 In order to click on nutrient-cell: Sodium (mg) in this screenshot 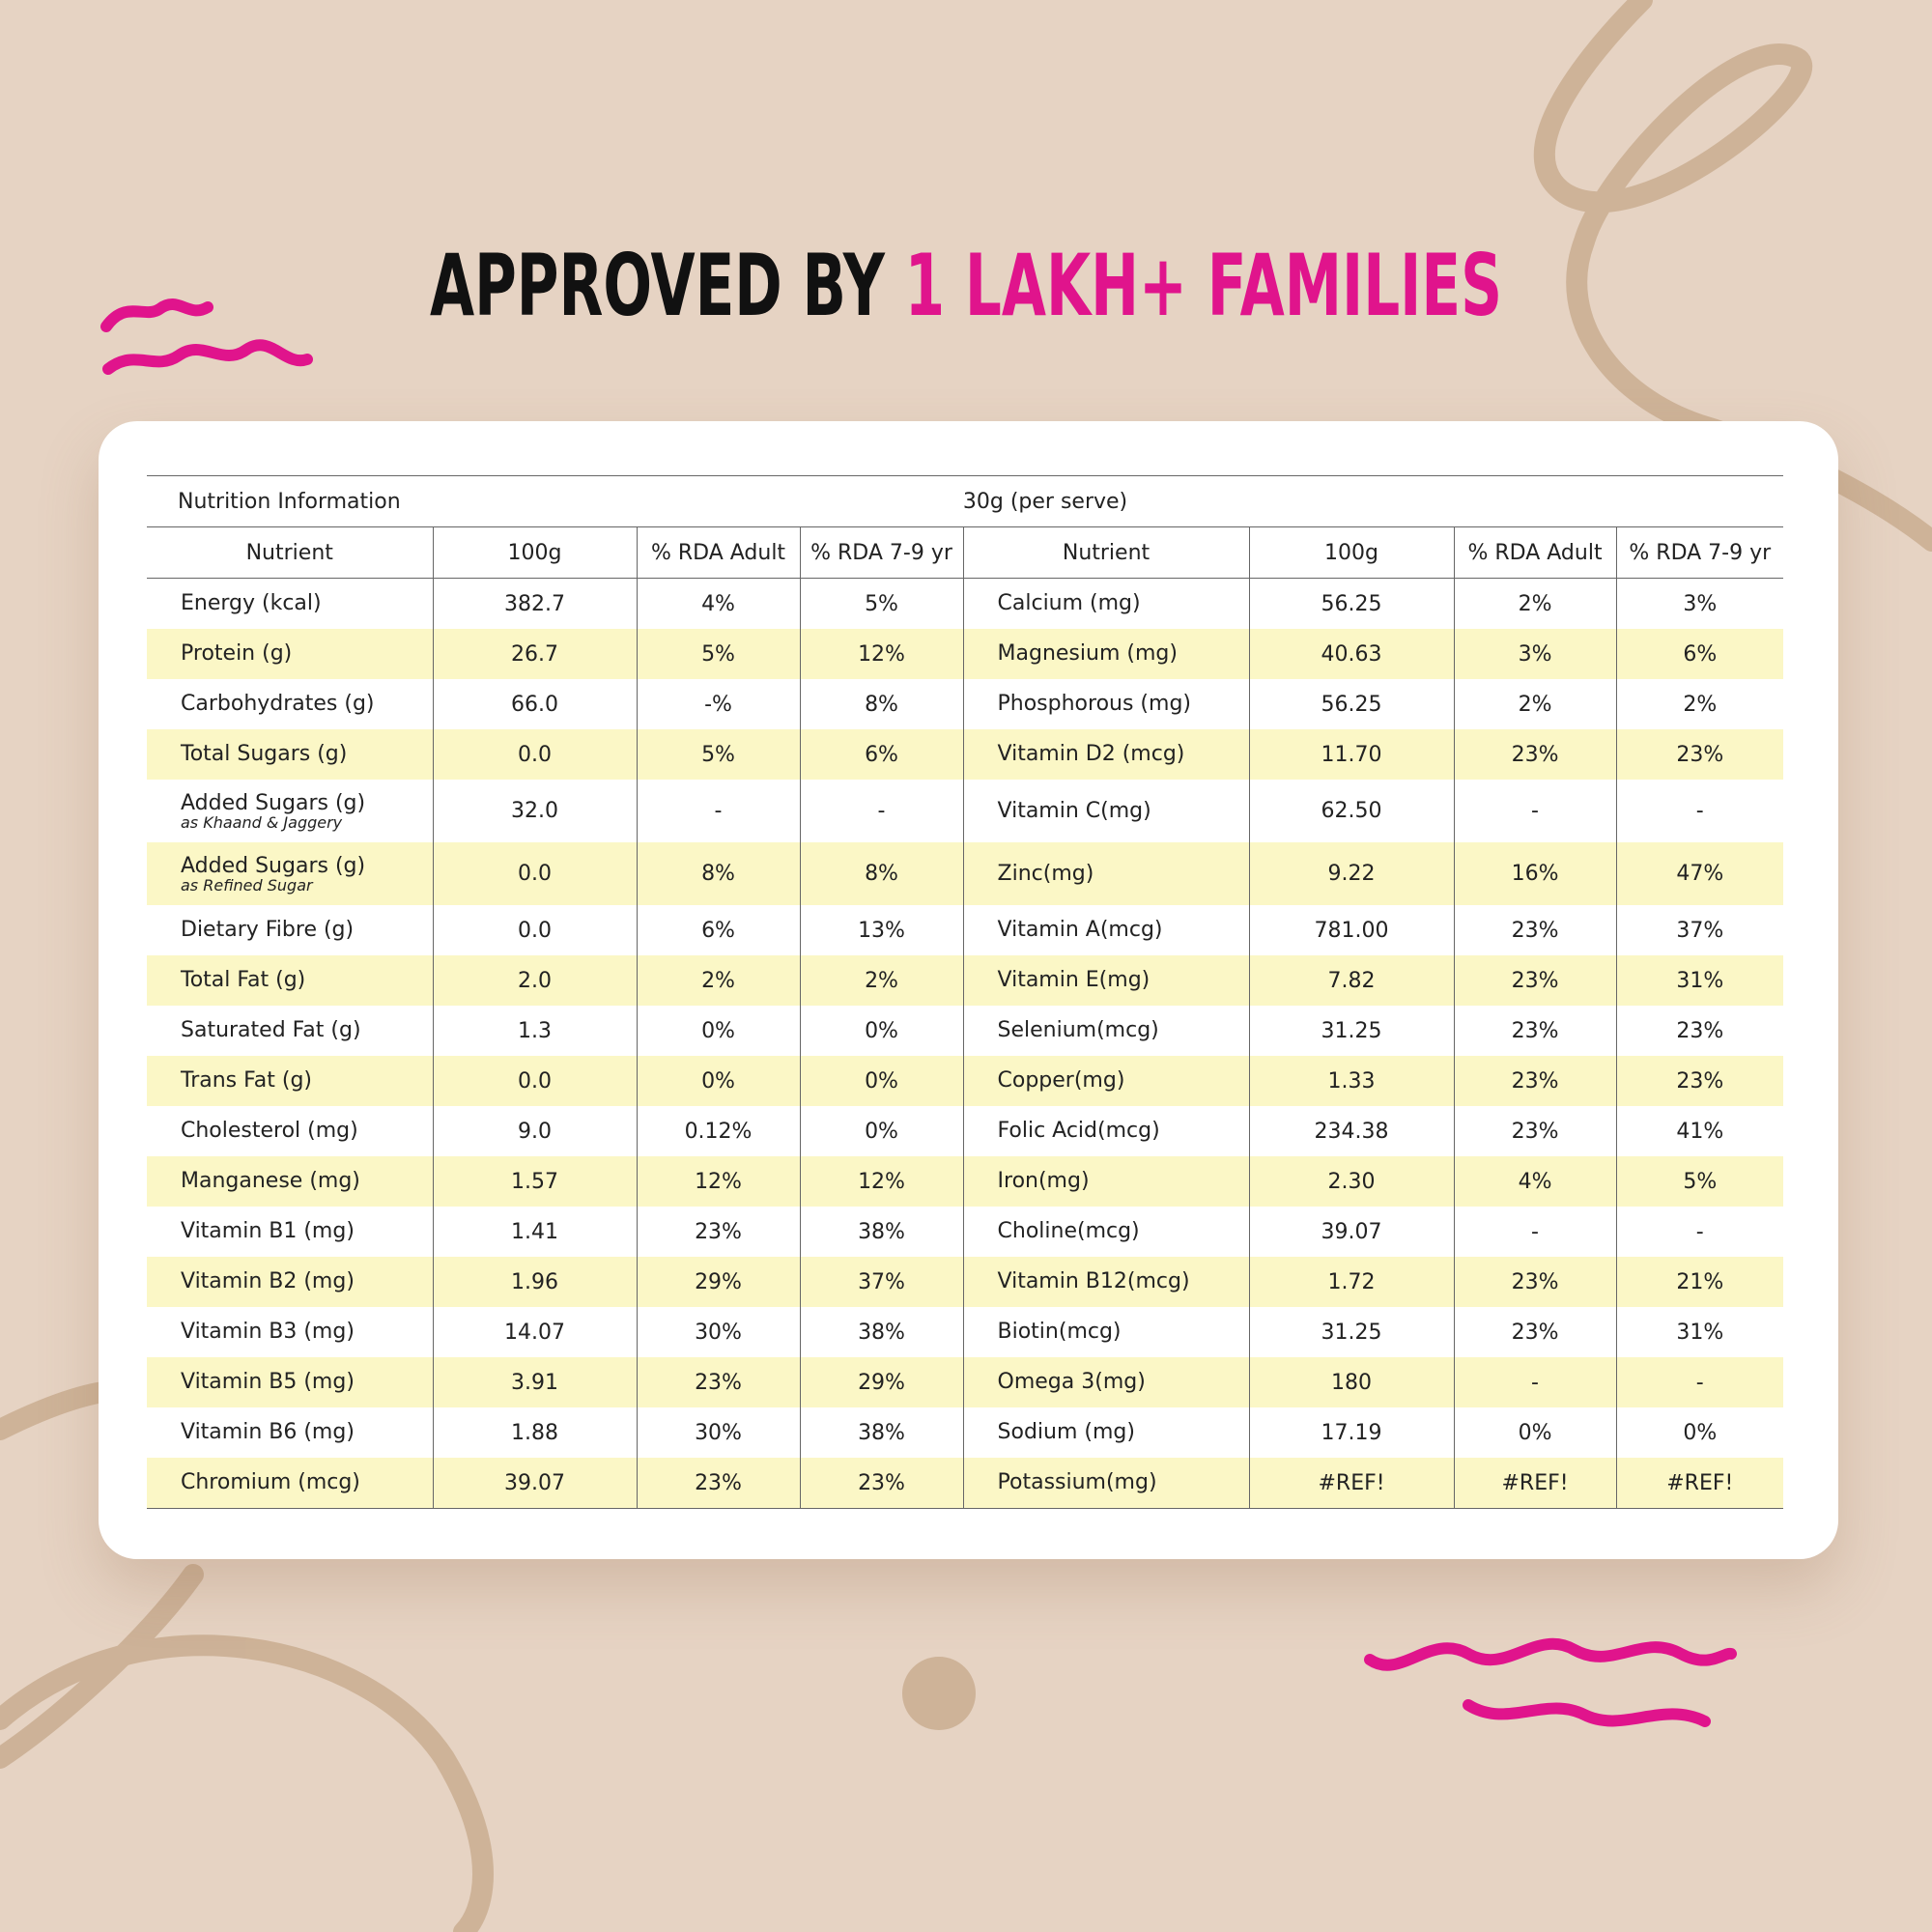, I will do `click(1106, 1432)`.